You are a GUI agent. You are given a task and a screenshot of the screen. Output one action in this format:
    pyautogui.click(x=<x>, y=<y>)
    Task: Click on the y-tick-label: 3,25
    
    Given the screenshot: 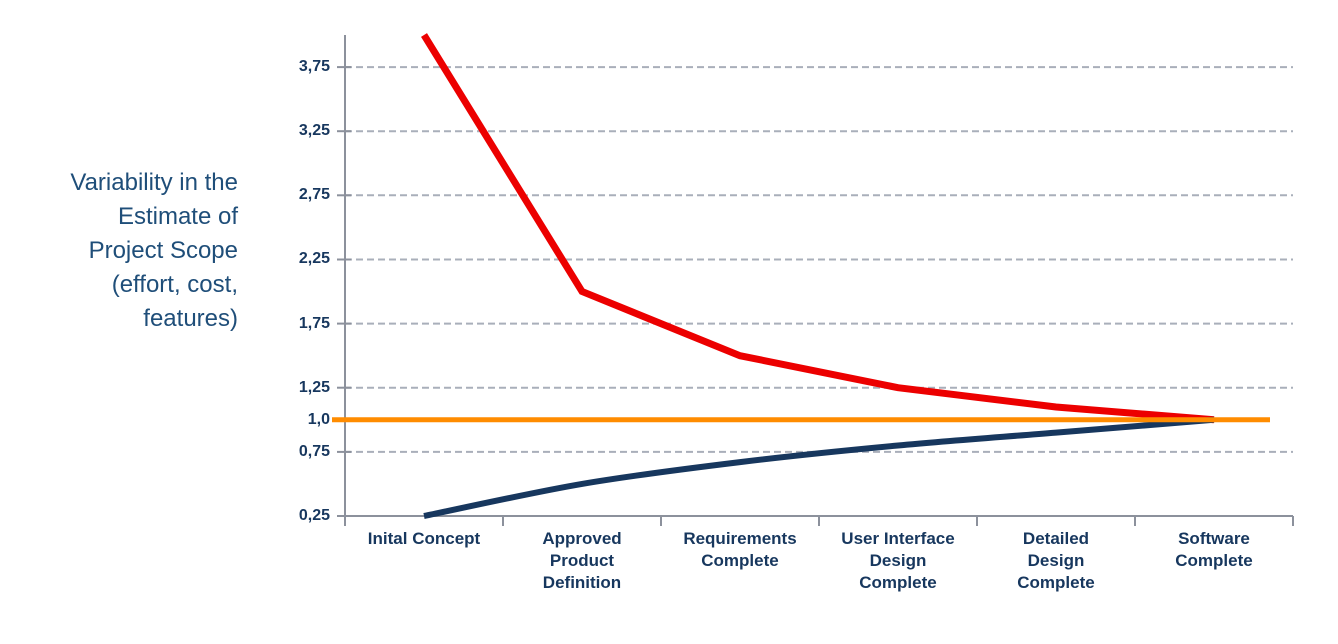 What is the action you would take?
    pyautogui.click(x=314, y=131)
    